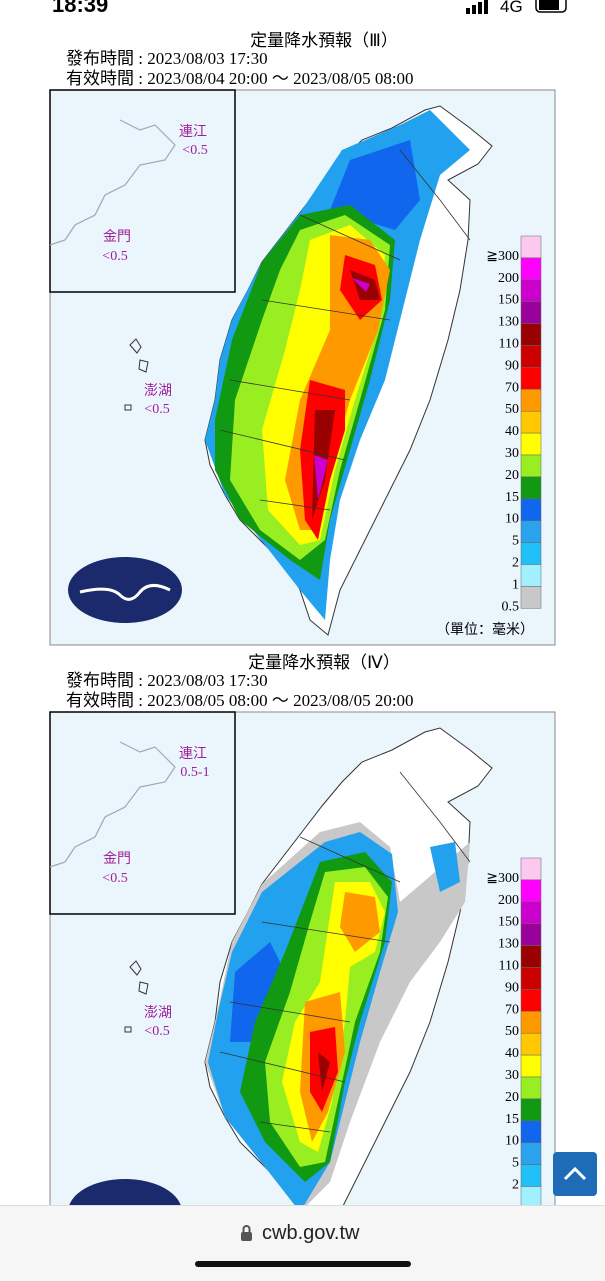 Image resolution: width=605 pixels, height=1281 pixels. What do you see at coordinates (117, 237) in the screenshot?
I see `island-name: 金門` at bounding box center [117, 237].